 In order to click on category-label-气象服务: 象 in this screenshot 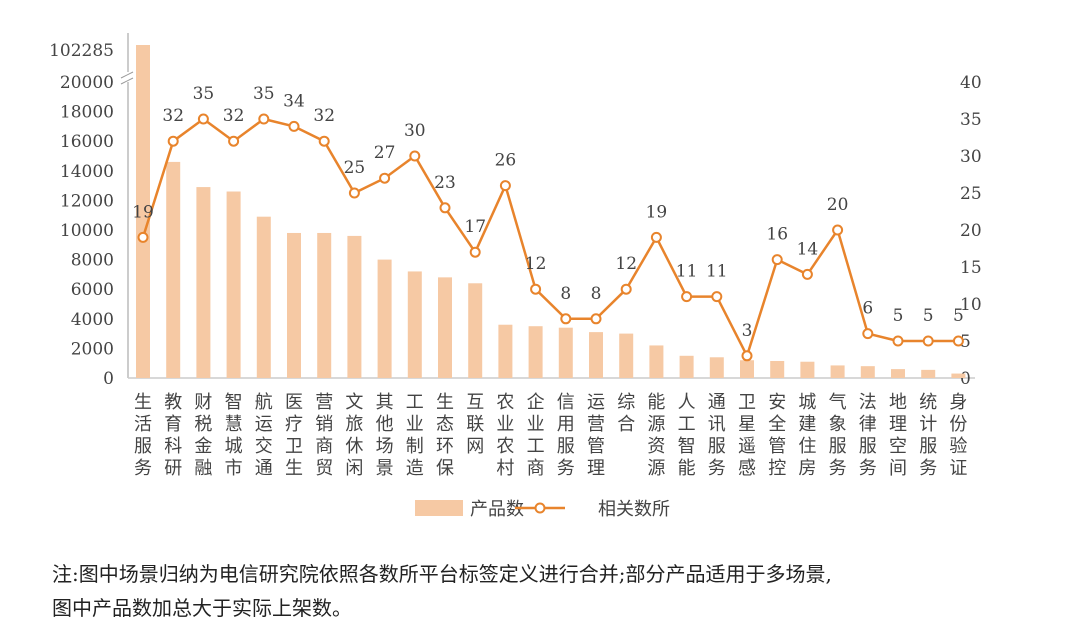, I will do `click(838, 424)`.